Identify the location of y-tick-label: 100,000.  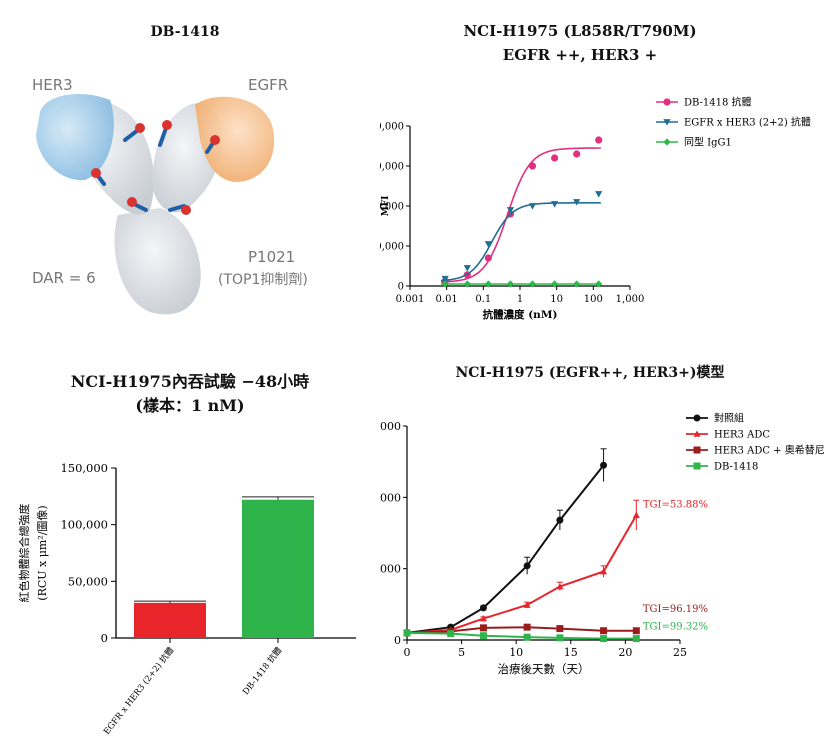
(84, 525).